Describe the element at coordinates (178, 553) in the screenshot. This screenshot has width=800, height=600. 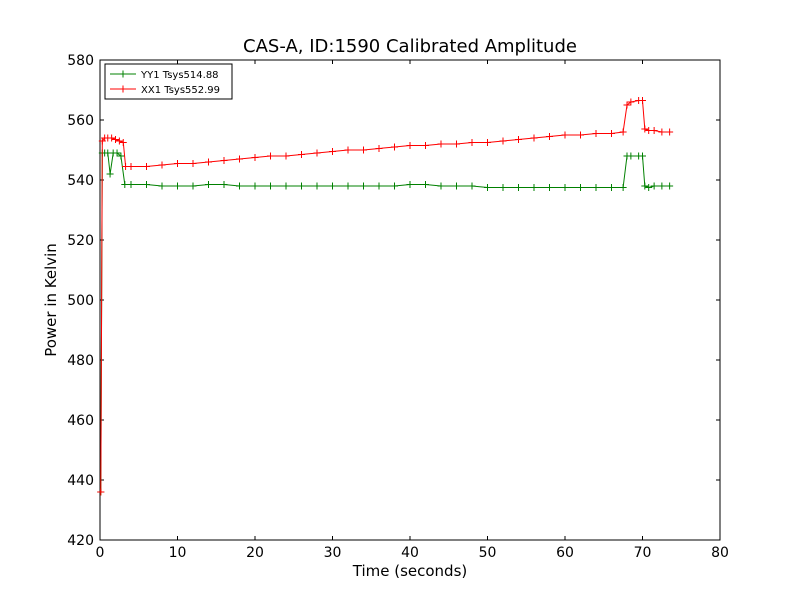
I see `x-tick-label-1: 10` at that location.